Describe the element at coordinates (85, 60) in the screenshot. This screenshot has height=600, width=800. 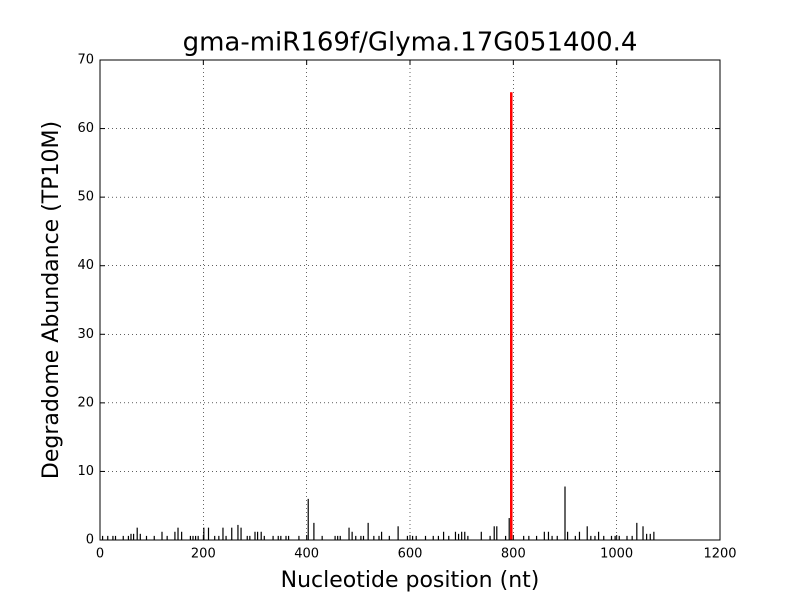
I see `y-tick-label: 70` at that location.